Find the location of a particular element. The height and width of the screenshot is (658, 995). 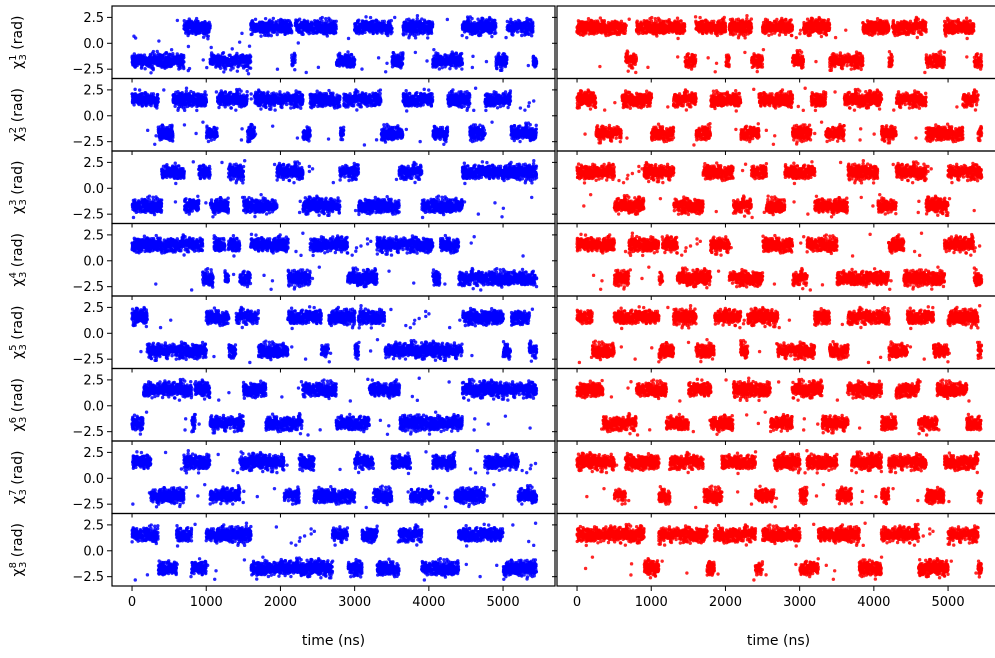

y-tick-label: −2.5 is located at coordinates (88, 70).